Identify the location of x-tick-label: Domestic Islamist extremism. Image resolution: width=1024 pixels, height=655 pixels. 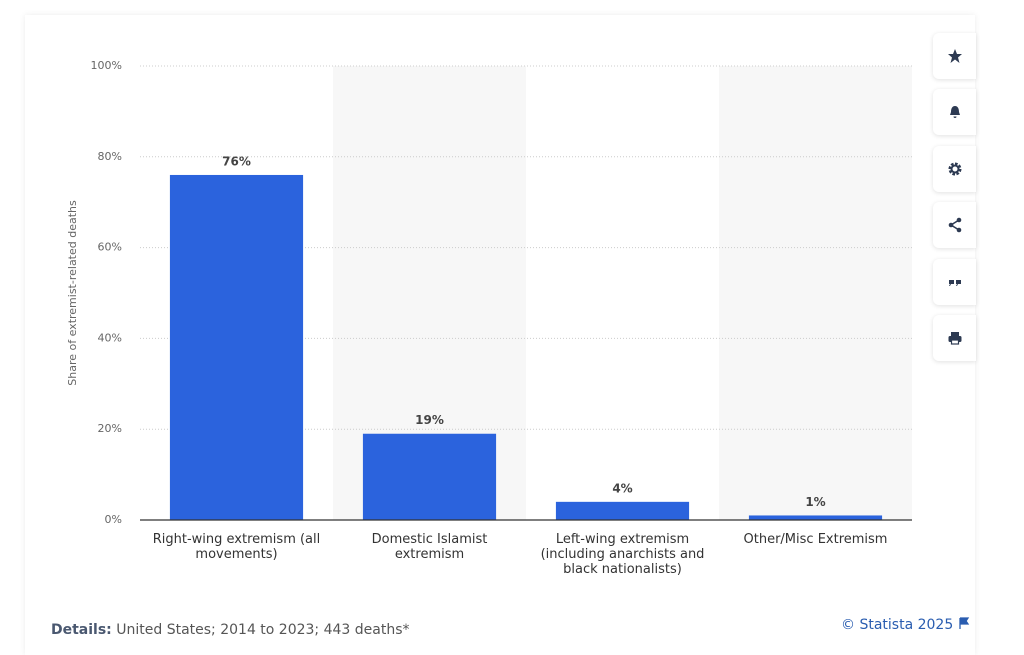
(429, 547).